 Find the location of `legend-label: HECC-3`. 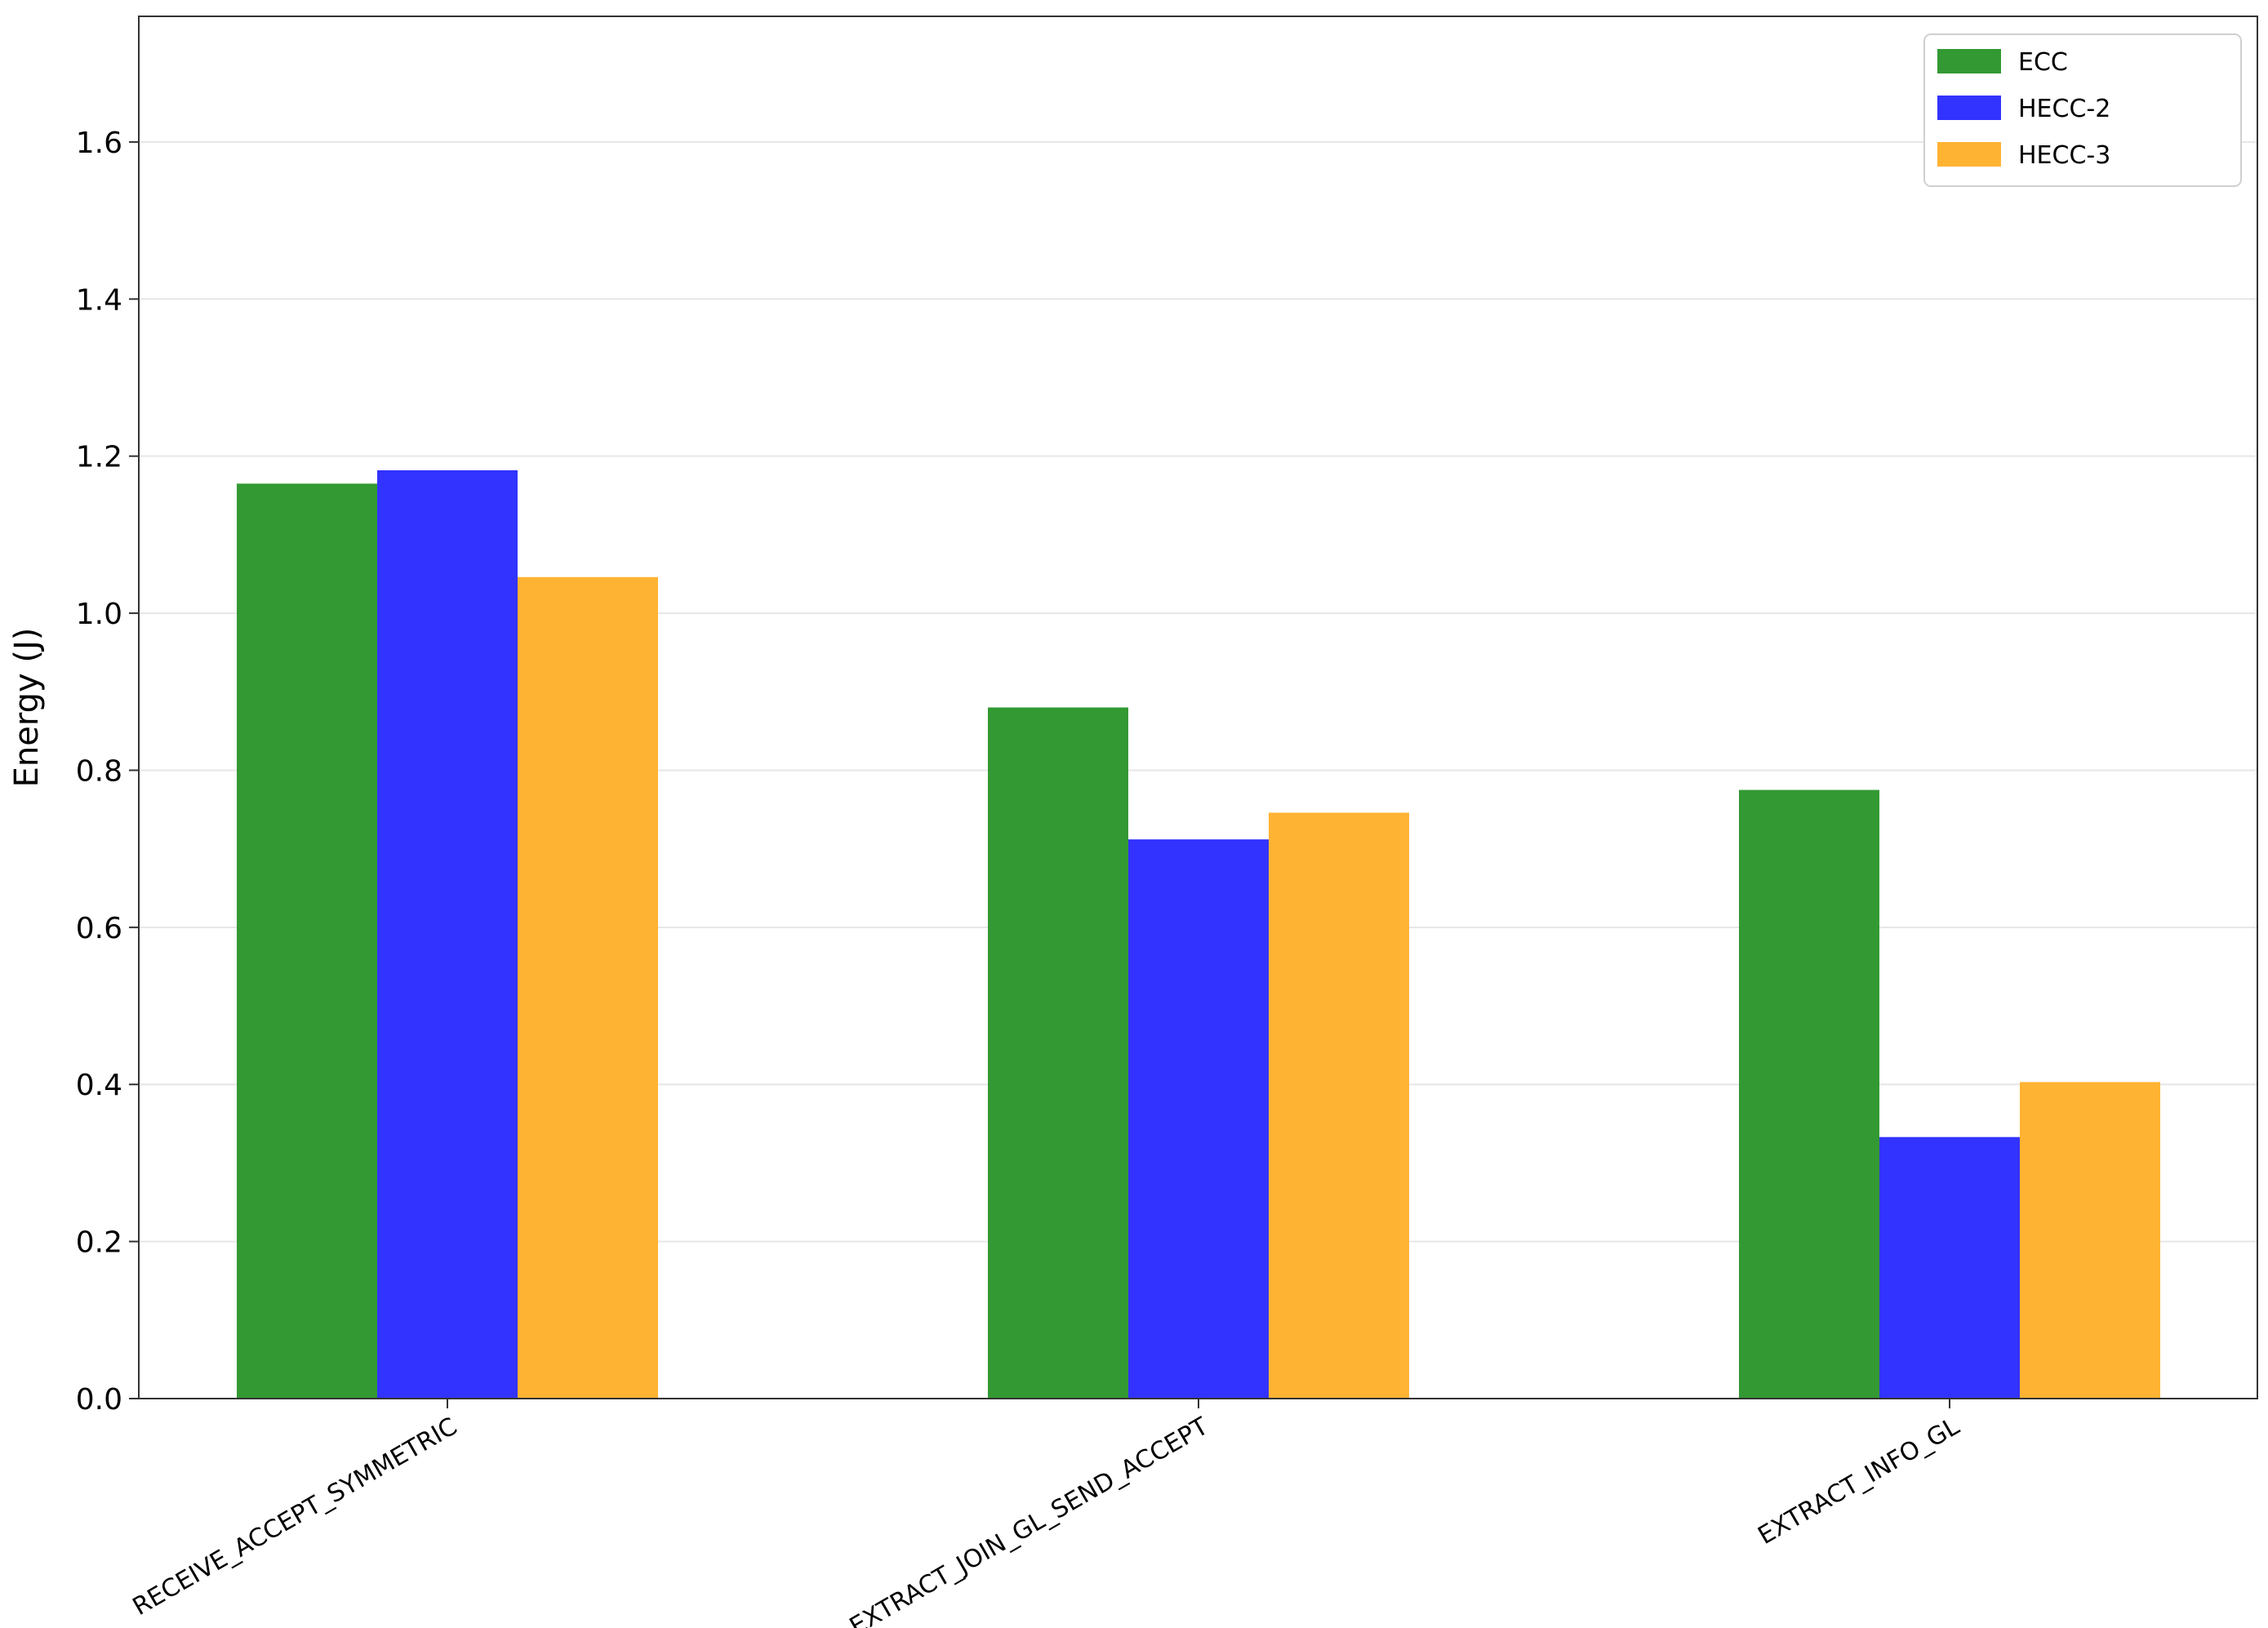

legend-label: HECC-3 is located at coordinates (2064, 155).